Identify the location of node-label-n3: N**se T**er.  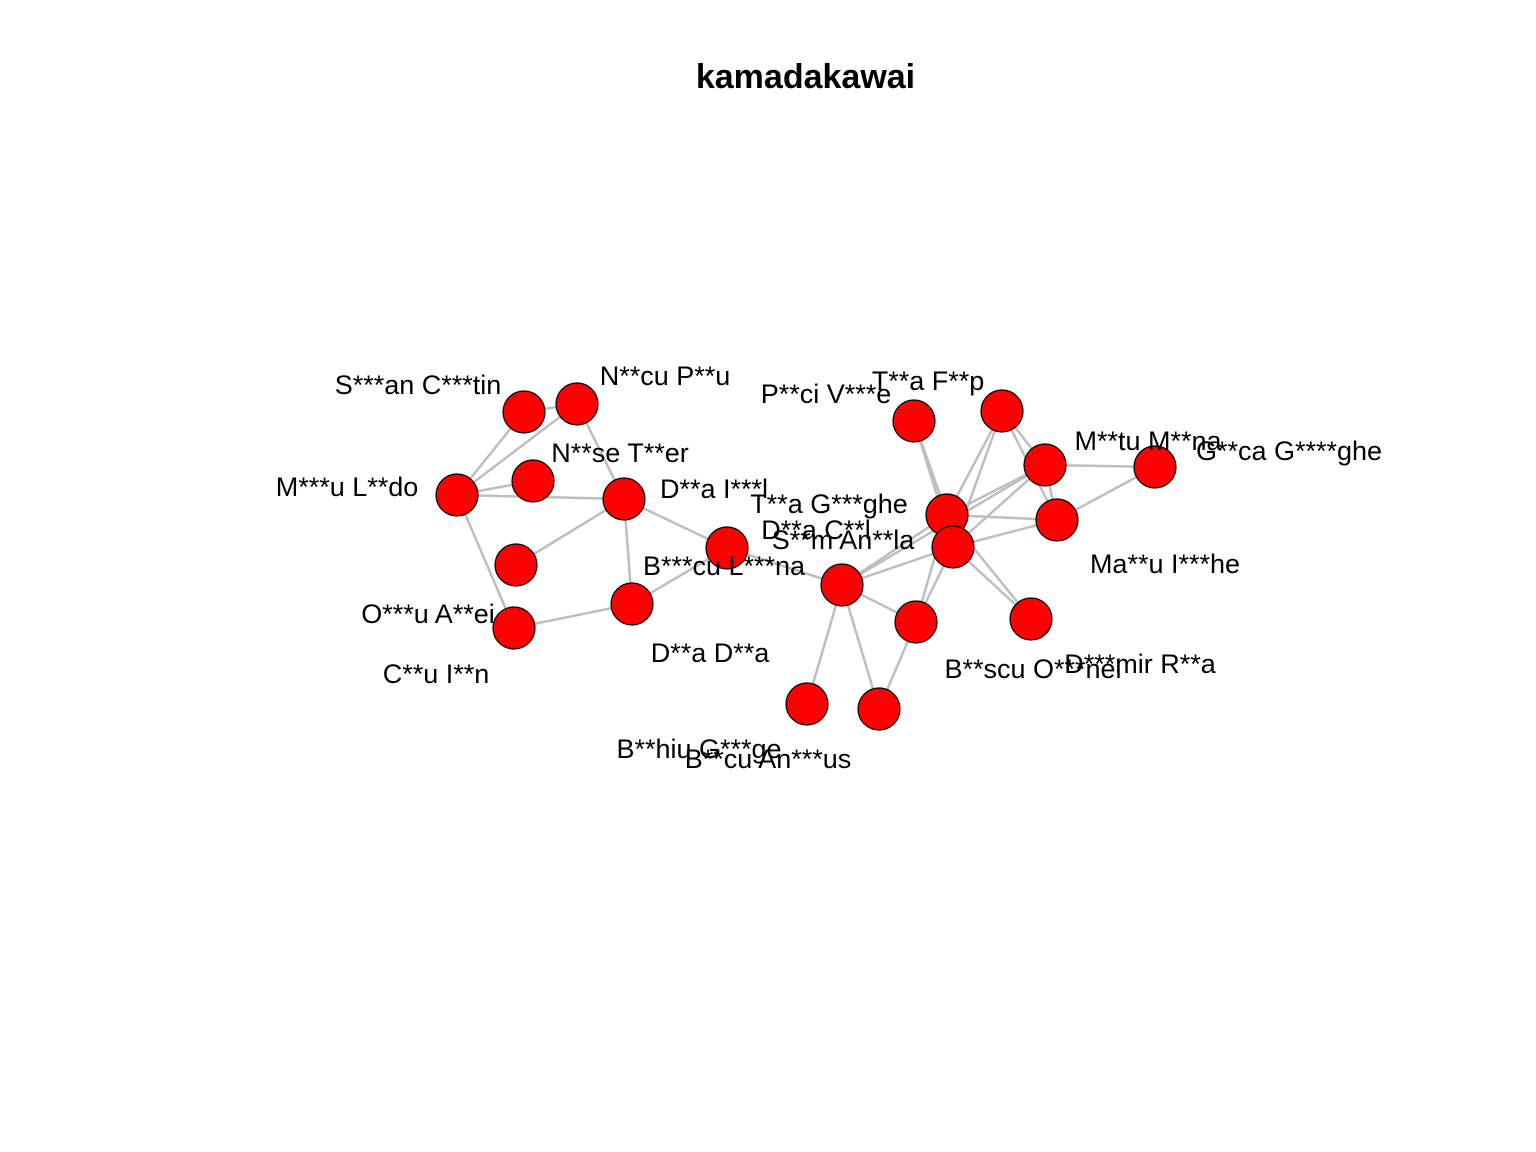
(620, 453).